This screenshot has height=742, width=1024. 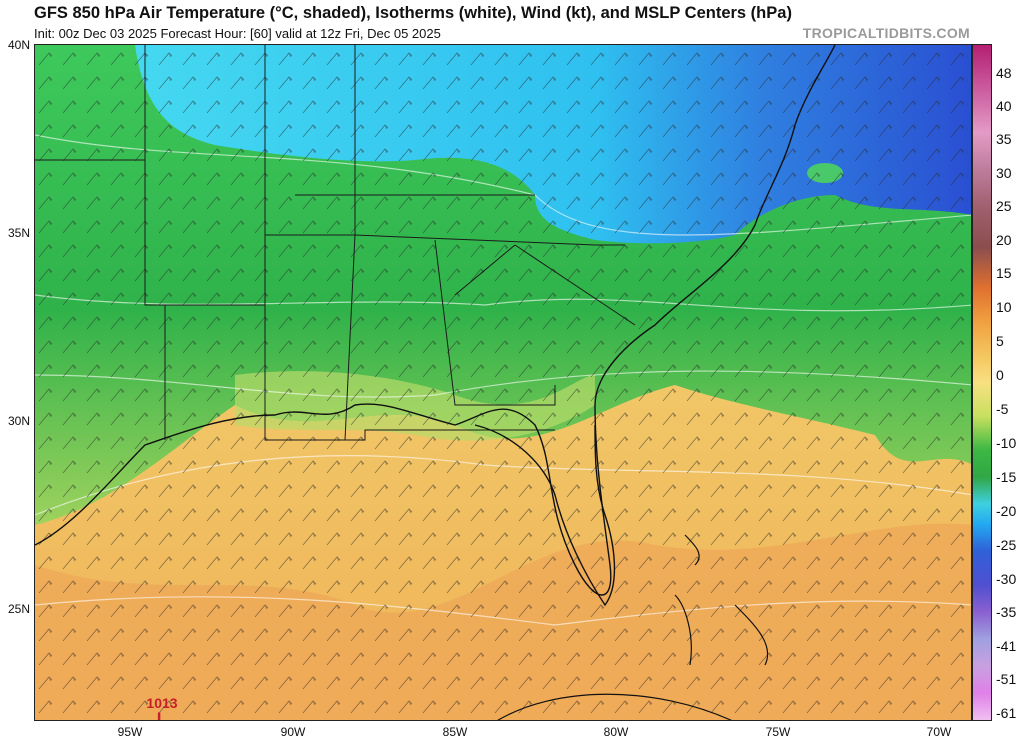 I want to click on lat-label-35n: 35N, so click(x=18, y=233).